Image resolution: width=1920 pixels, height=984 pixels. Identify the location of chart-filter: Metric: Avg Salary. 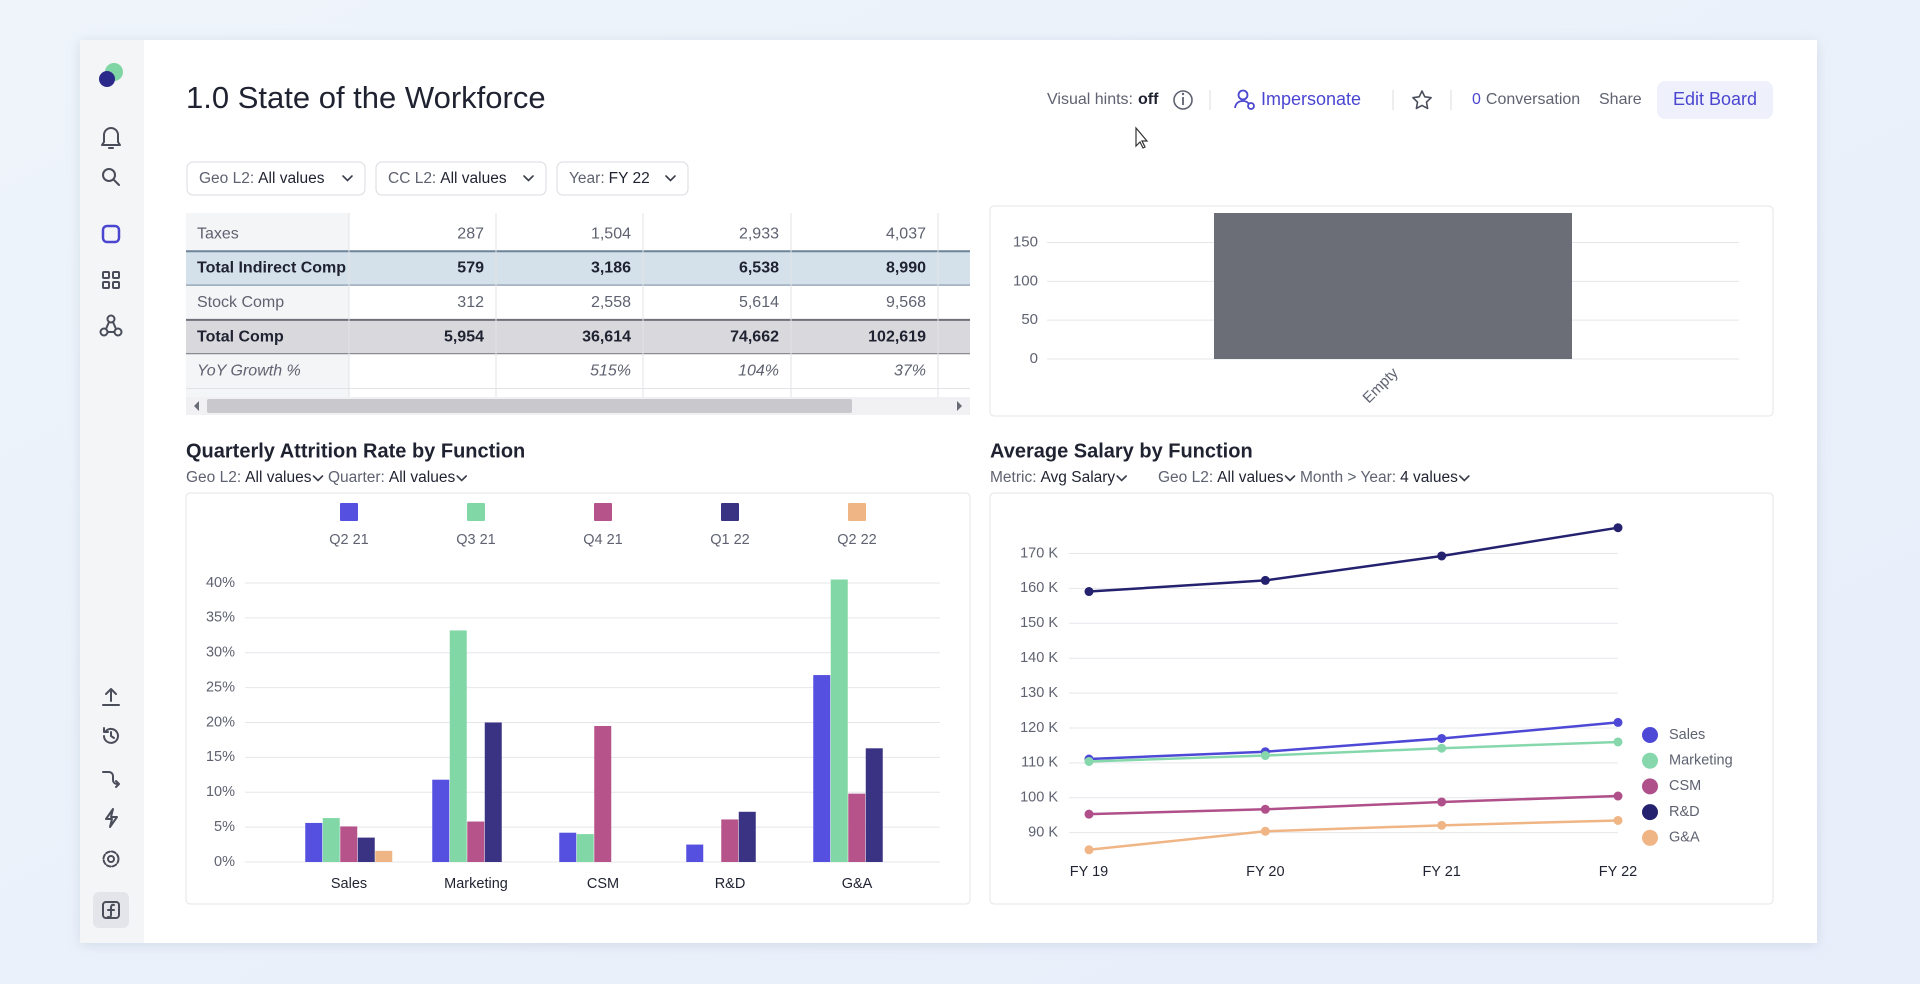
(1052, 477).